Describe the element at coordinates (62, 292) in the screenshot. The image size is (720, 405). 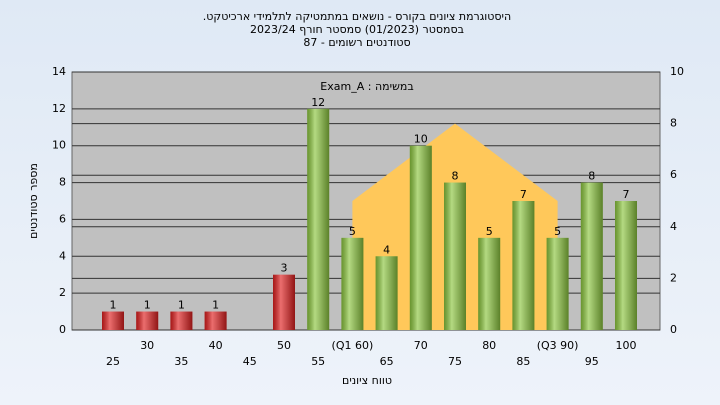
I see `y-tick-label: 2` at that location.